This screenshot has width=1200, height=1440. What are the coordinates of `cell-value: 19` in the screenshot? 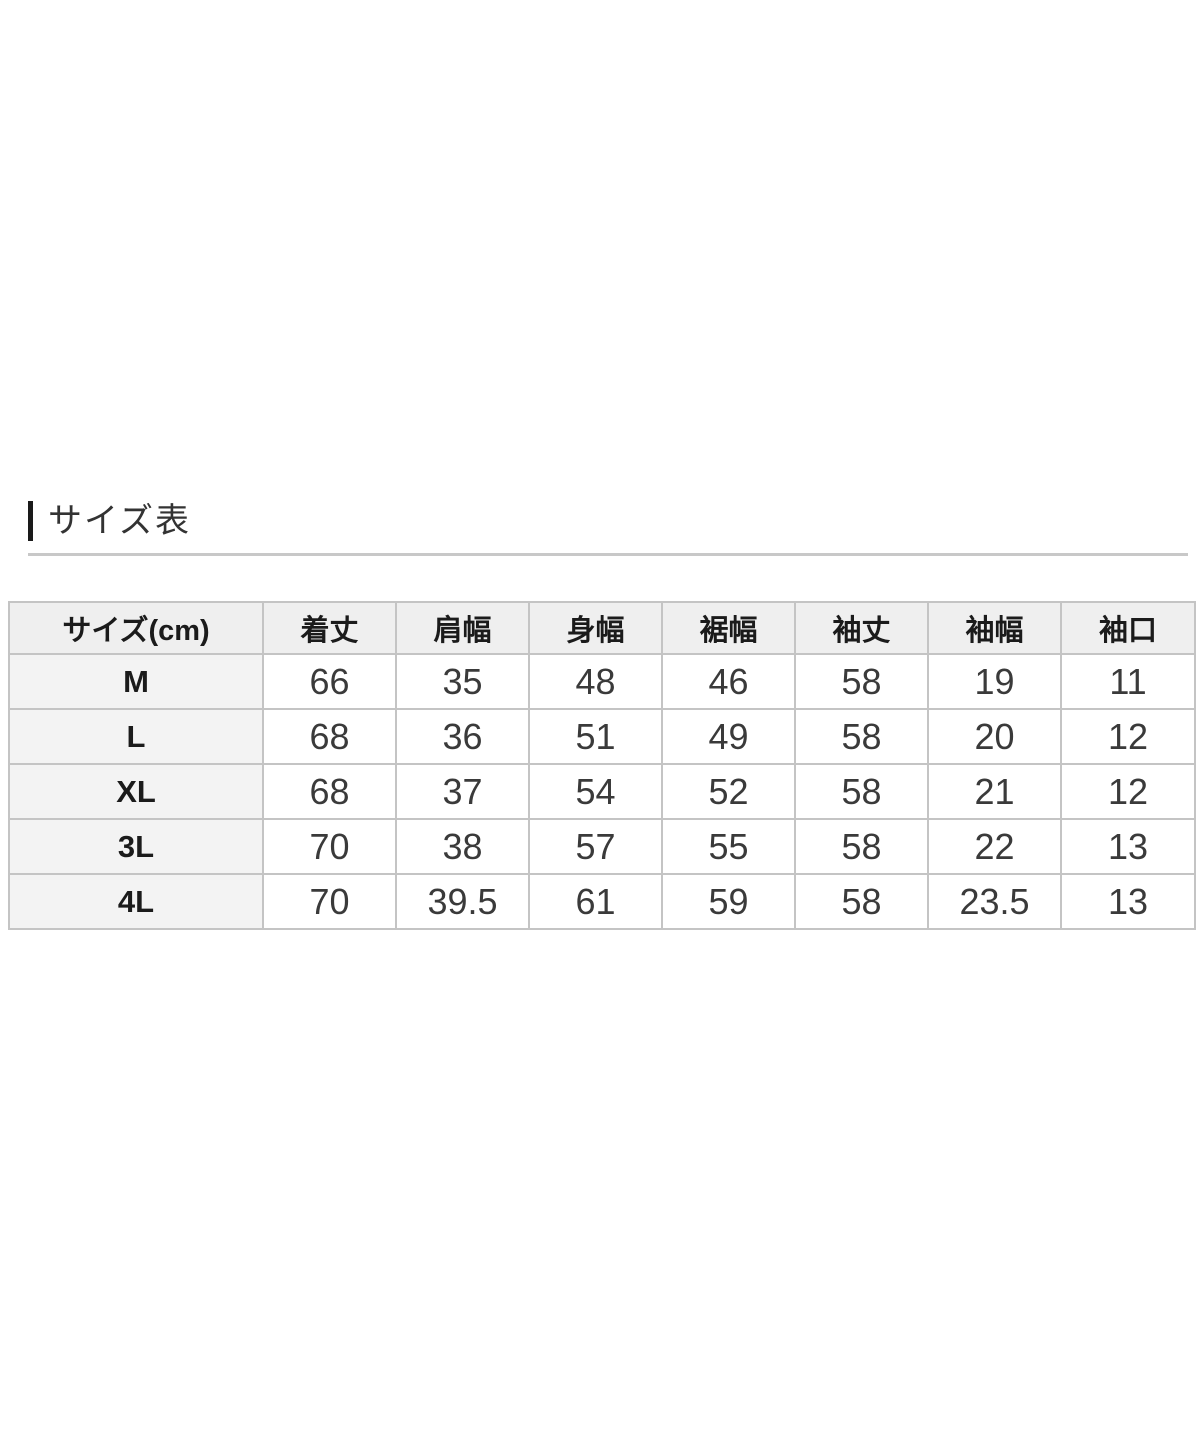 It's located at (994, 681).